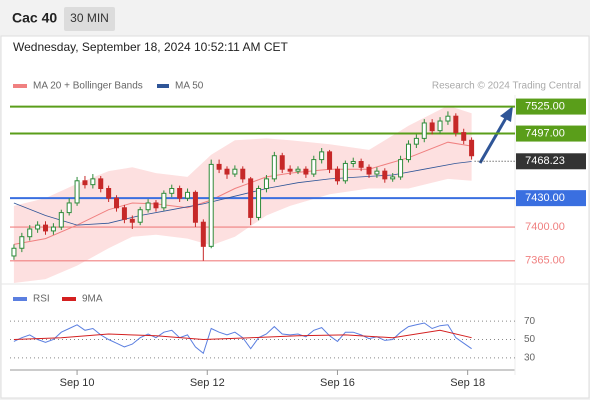  Describe the element at coordinates (506, 86) in the screenshot. I see `source: Research © 2024 Trading Central` at that location.